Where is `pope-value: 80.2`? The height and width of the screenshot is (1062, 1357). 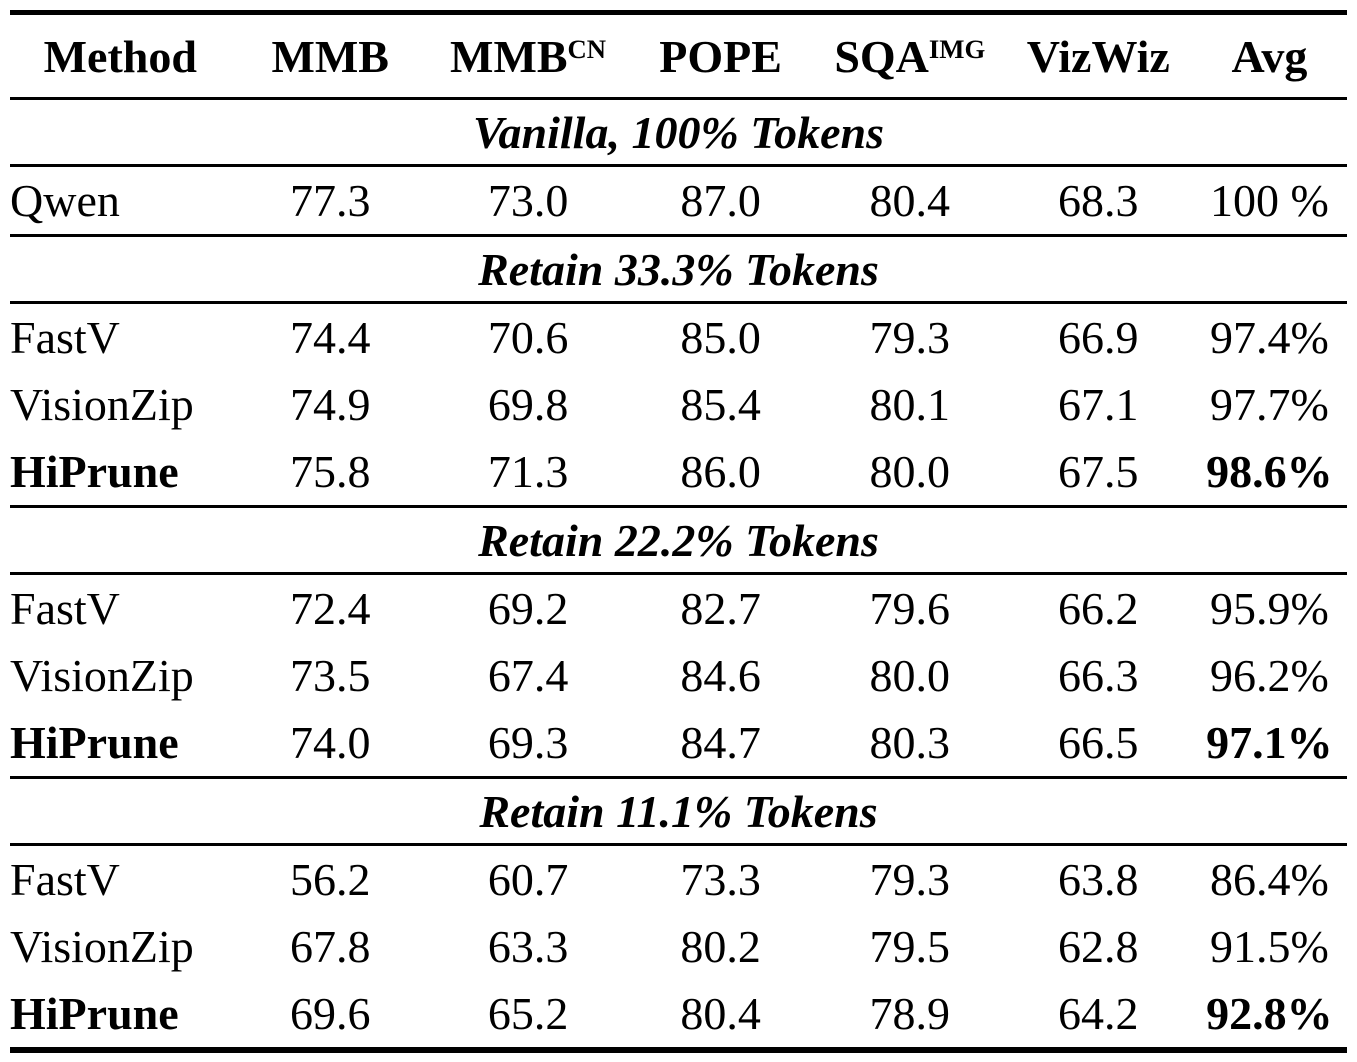
pope-value: 80.2 is located at coordinates (720, 946).